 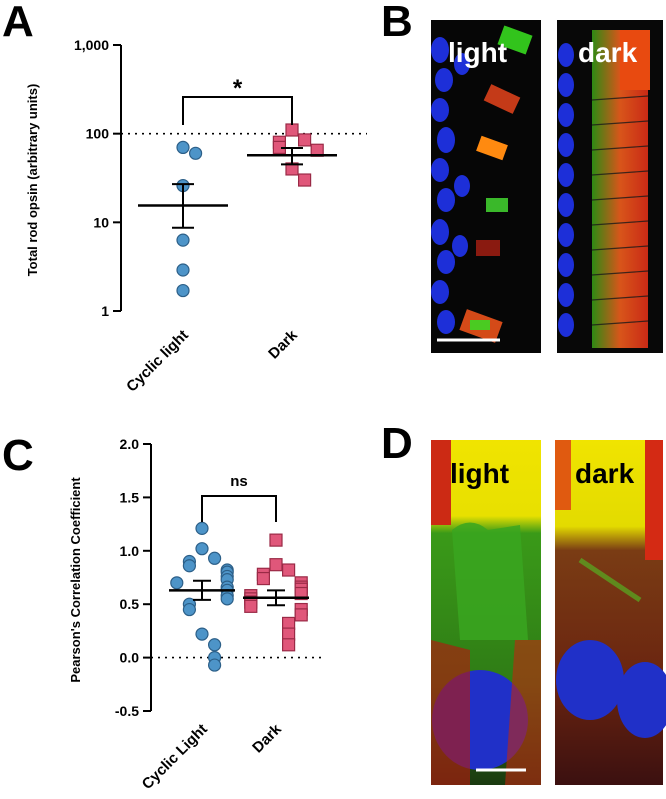 I want to click on chart-c-points, so click(x=239, y=596).